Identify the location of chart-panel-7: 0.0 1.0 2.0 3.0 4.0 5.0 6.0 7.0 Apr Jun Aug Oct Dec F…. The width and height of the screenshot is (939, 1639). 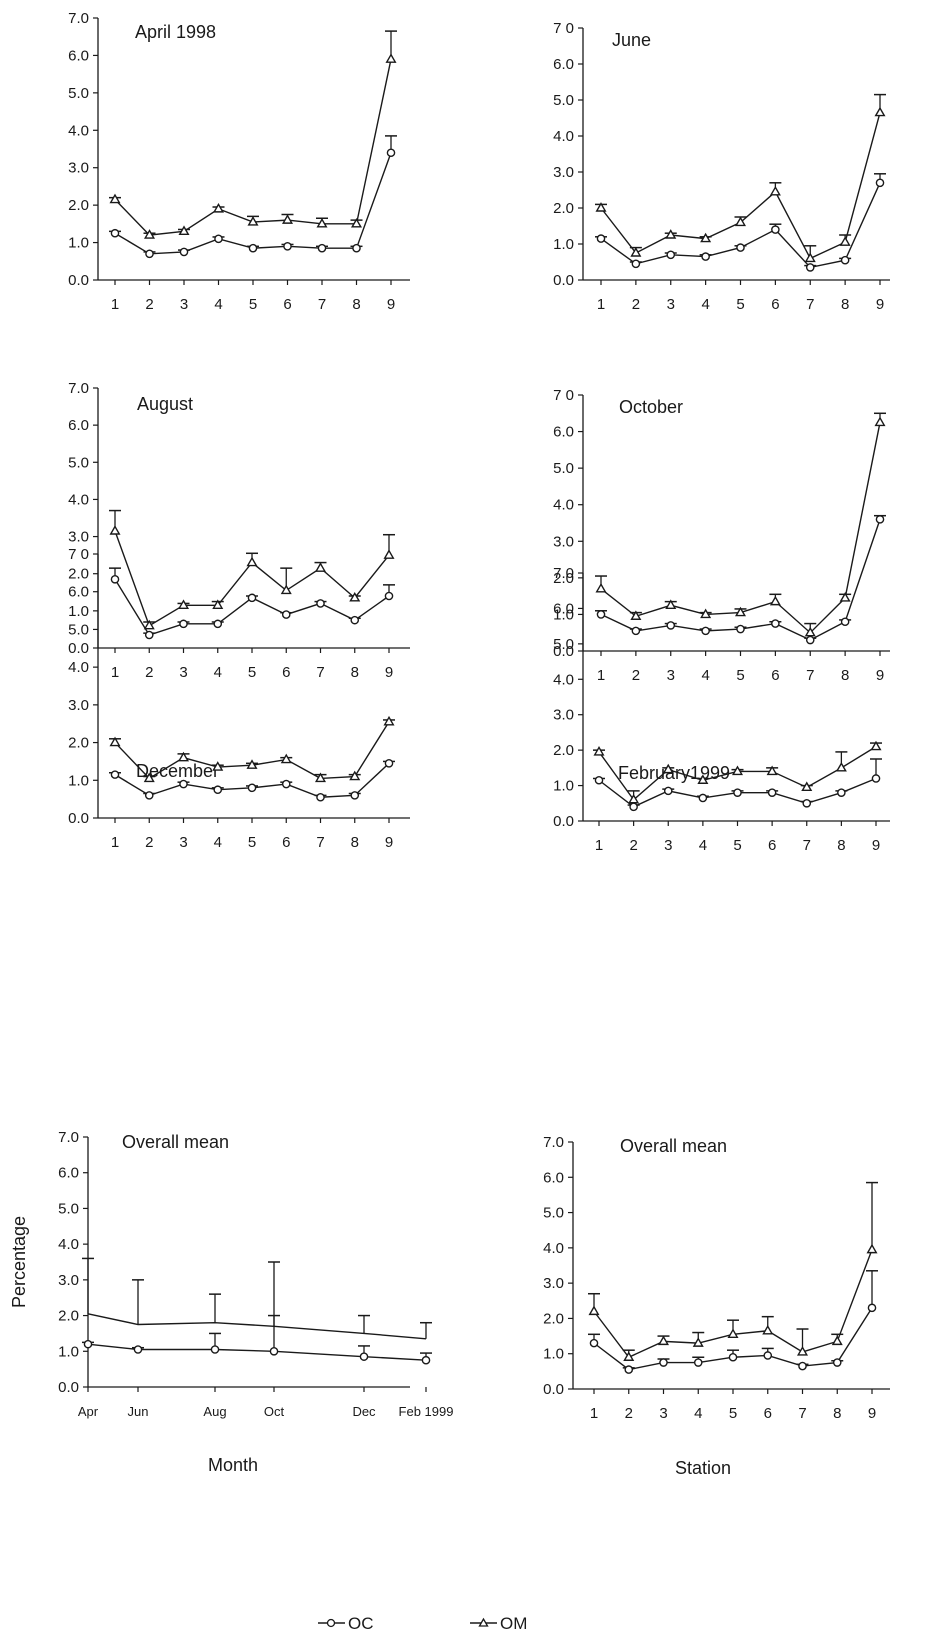
(231, 1302).